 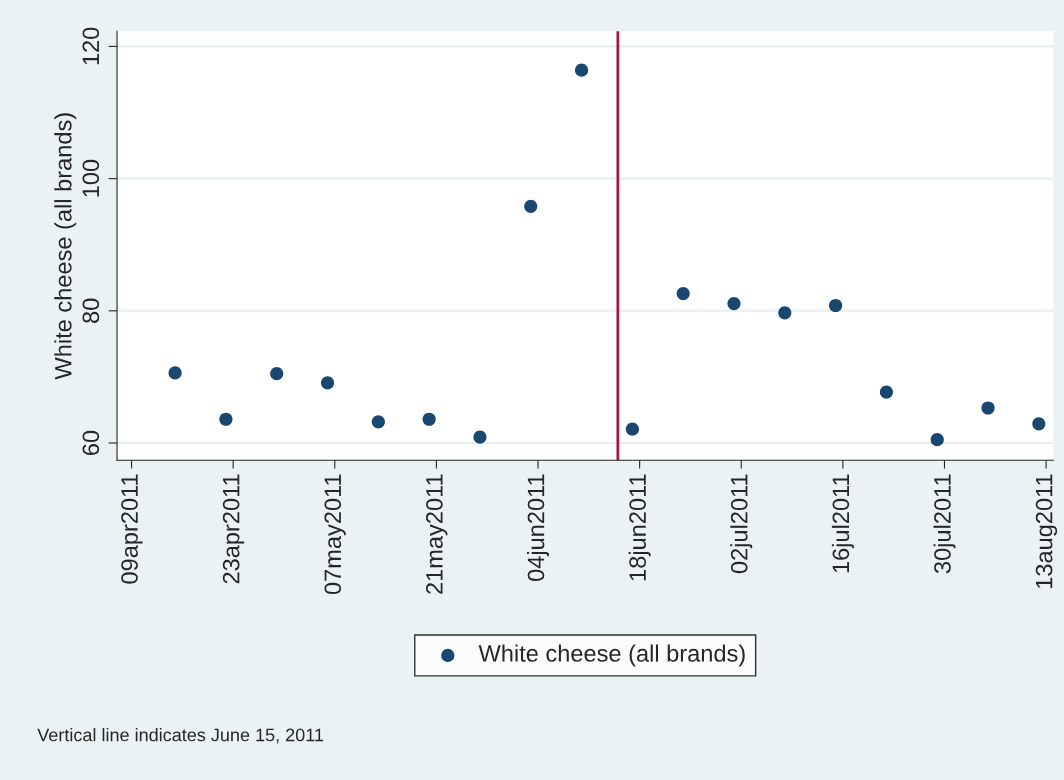 I want to click on x-tick-label: 18jun2011, so click(x=639, y=527).